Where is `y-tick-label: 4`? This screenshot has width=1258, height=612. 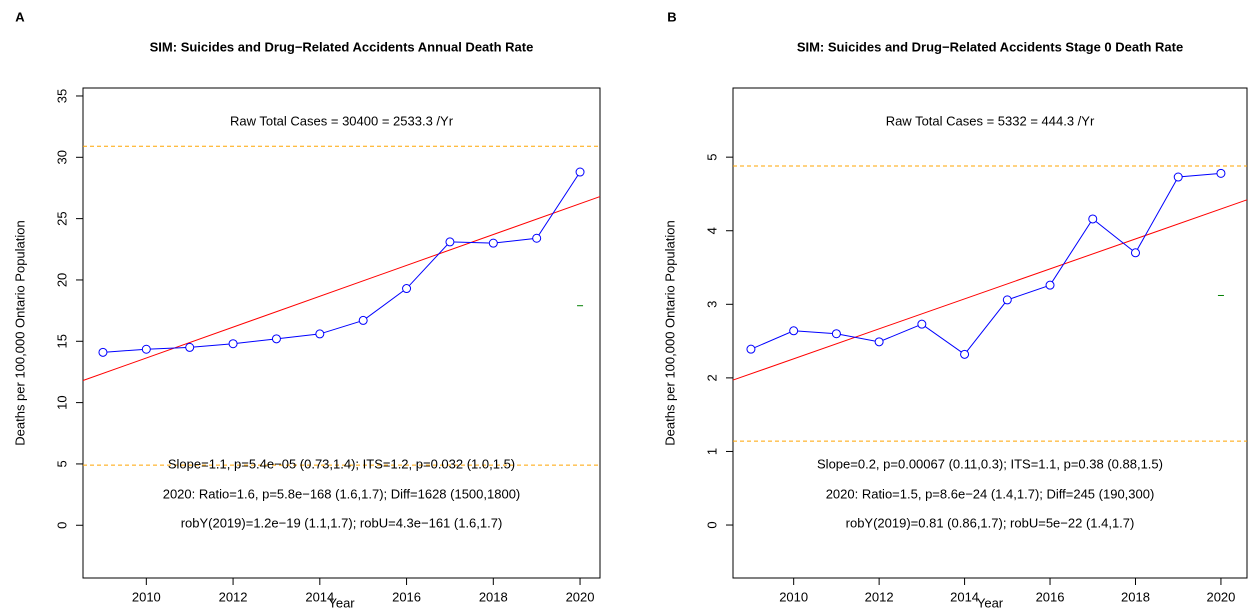
y-tick-label: 4 is located at coordinates (711, 230).